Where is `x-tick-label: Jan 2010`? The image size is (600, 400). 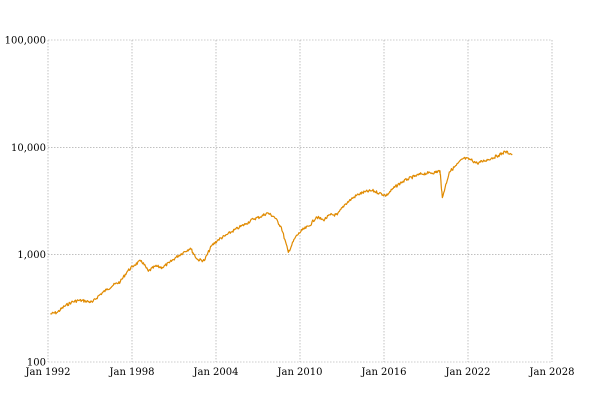
x-tick-label: Jan 2010 is located at coordinates (299, 372).